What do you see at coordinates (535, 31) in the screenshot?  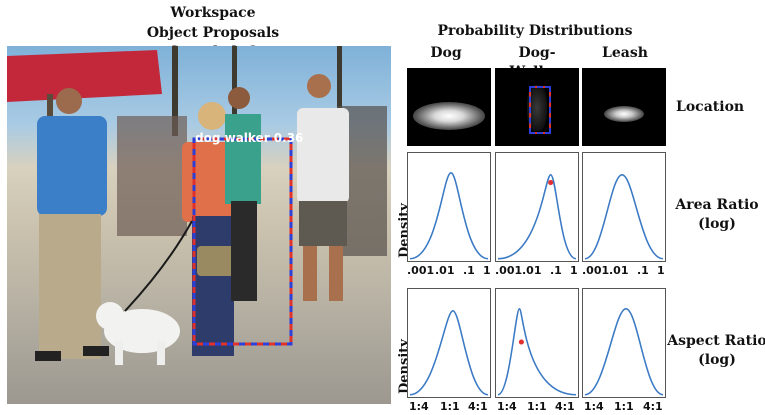 I see `distributions-title: Probability Distributions` at bounding box center [535, 31].